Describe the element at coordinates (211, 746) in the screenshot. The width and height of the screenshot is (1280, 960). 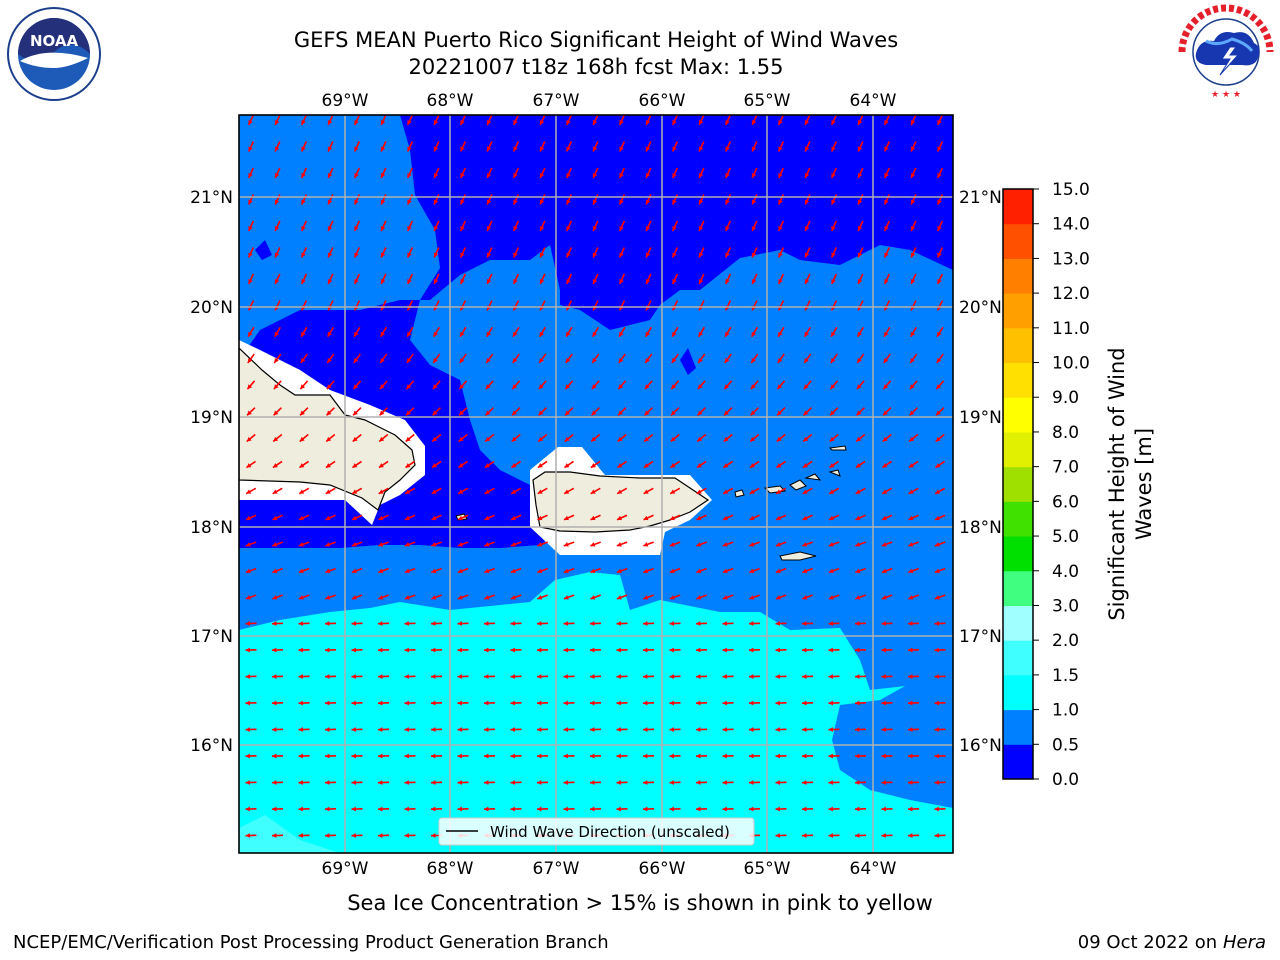
I see `lat-label-left: 16°N` at that location.